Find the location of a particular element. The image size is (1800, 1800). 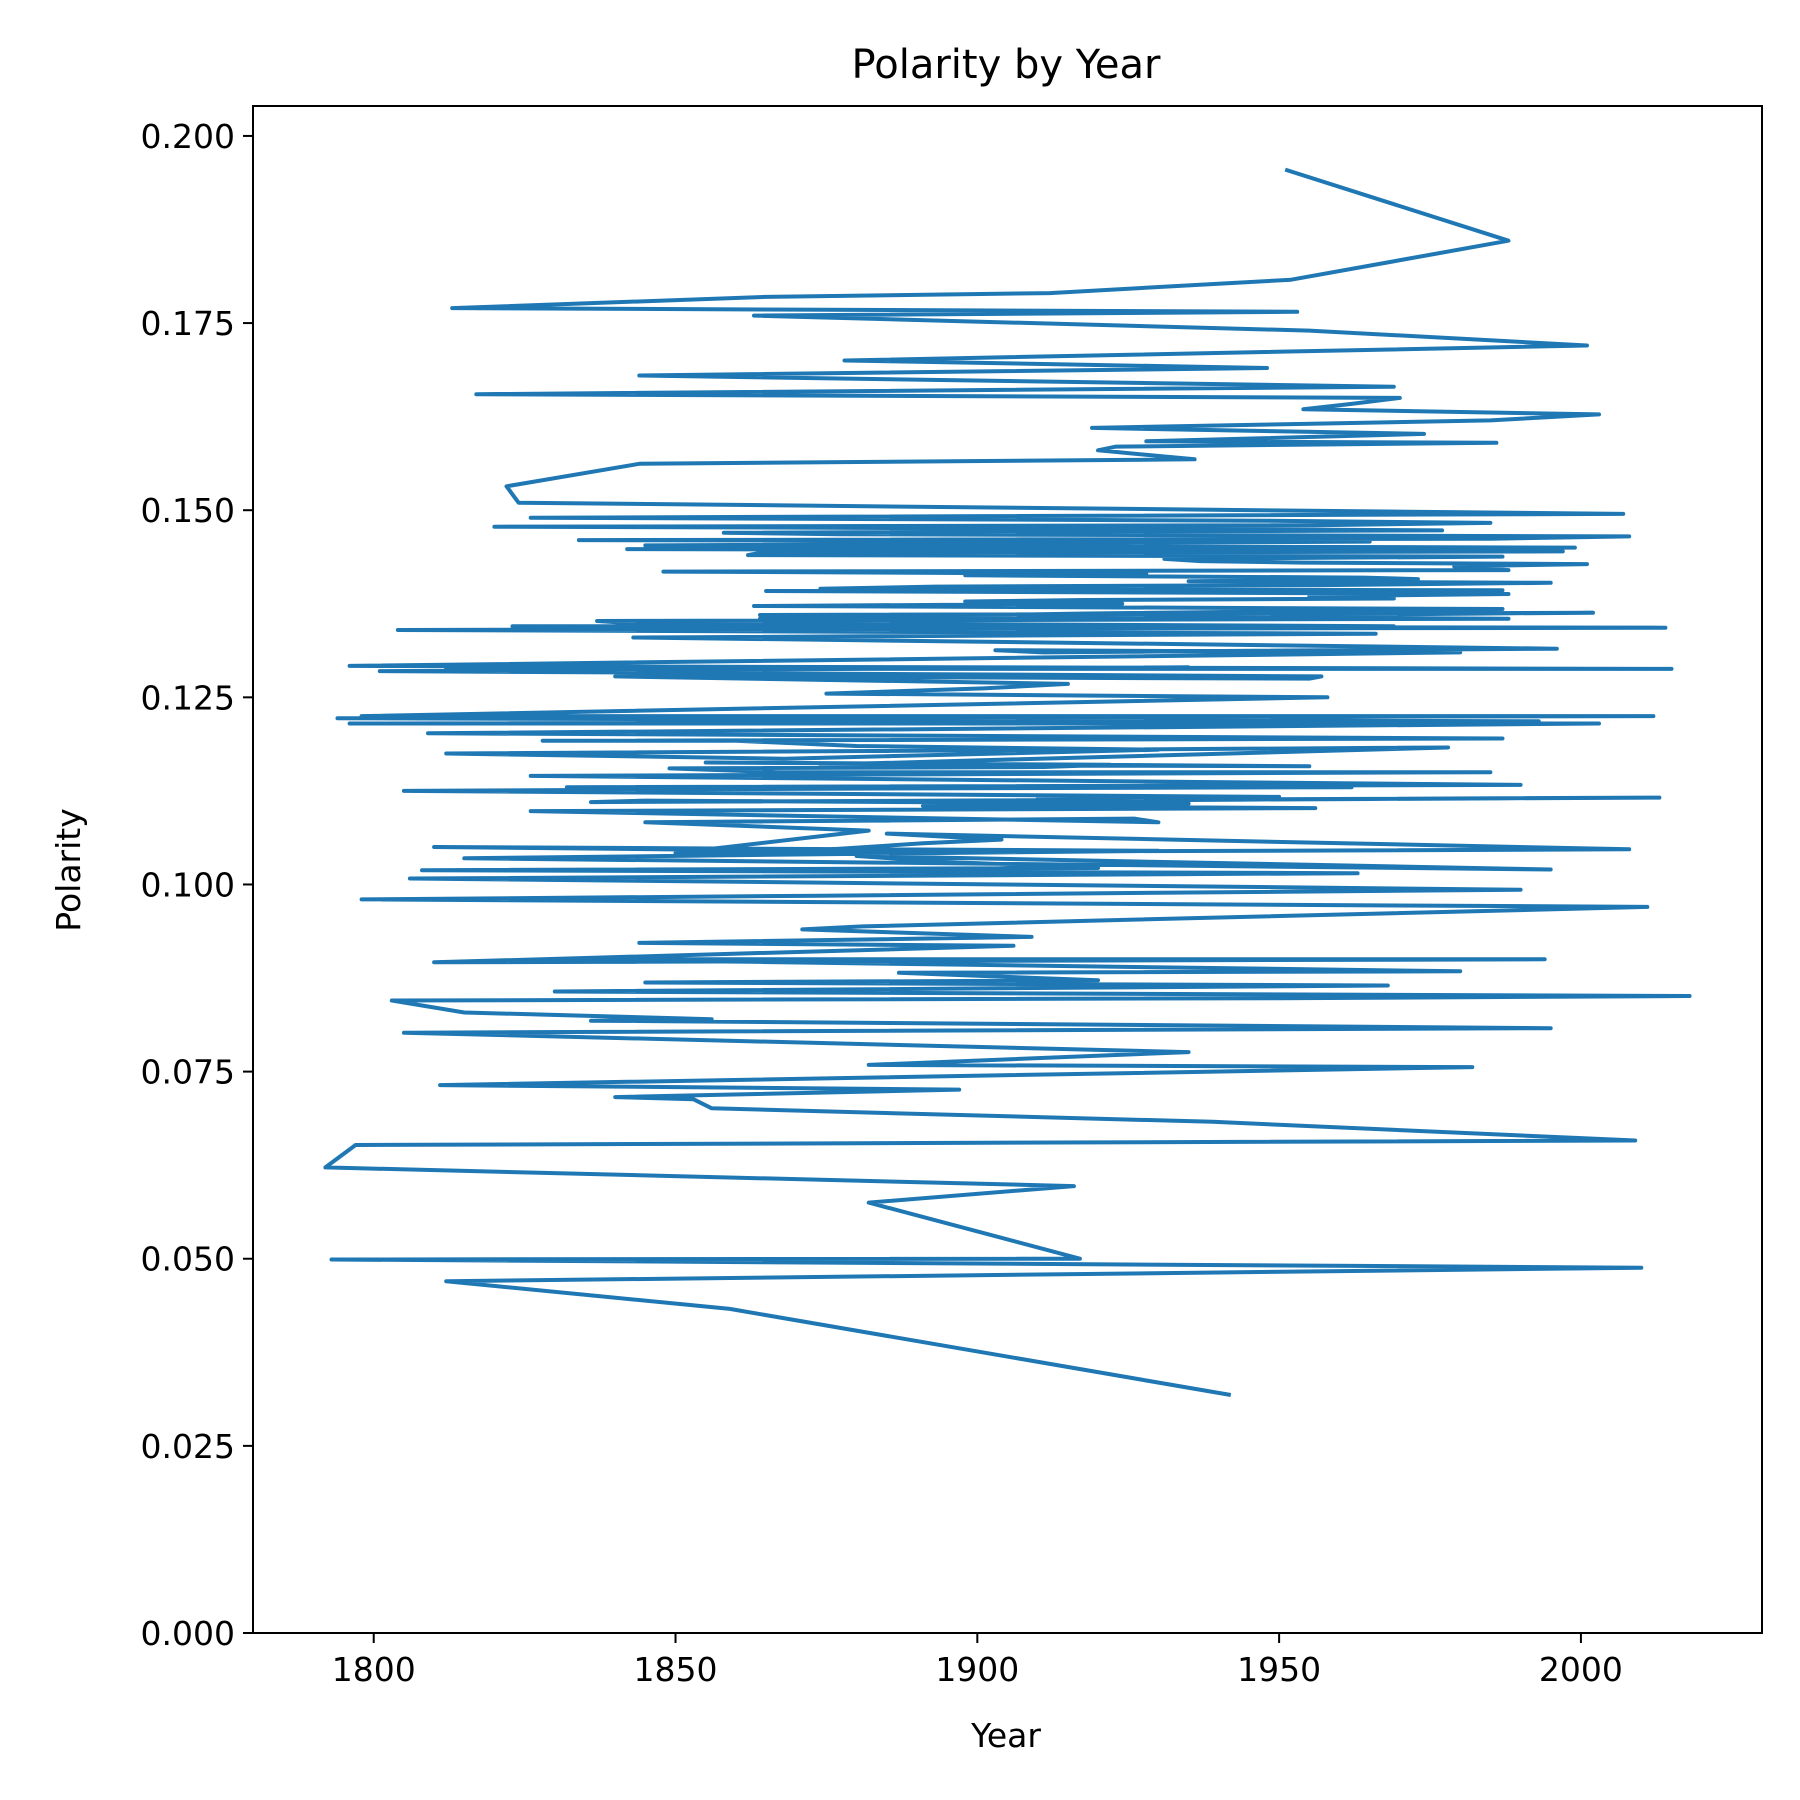

x-axis-title: Year is located at coordinates (1005, 1735).